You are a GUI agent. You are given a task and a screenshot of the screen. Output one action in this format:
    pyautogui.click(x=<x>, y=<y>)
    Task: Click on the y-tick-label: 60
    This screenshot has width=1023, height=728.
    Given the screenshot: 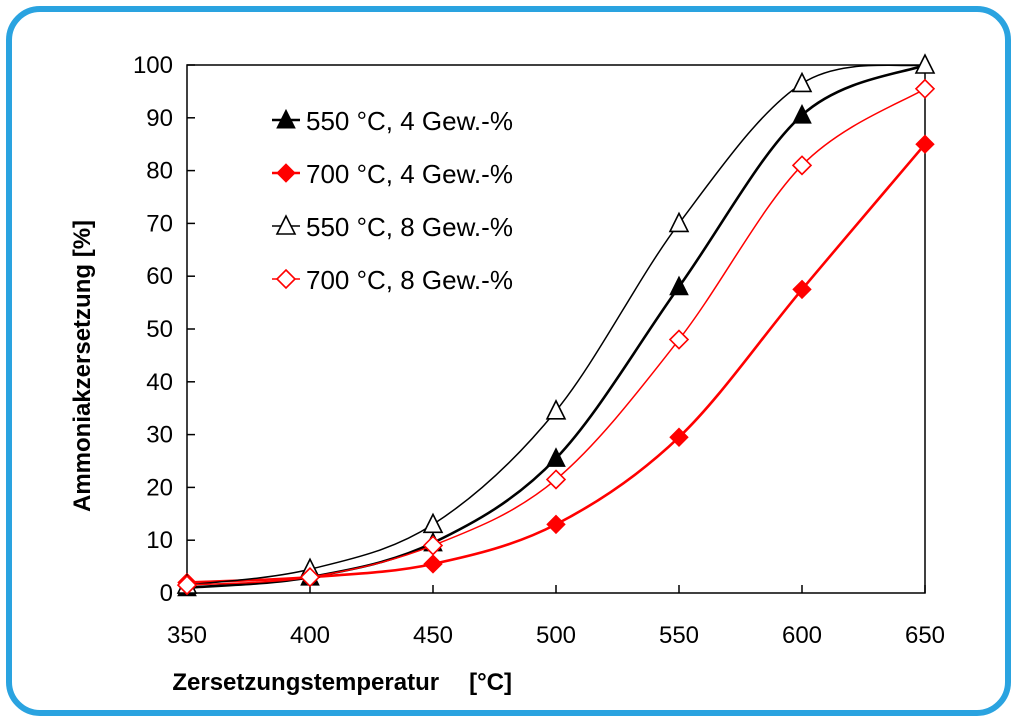 What is the action you would take?
    pyautogui.click(x=159, y=276)
    